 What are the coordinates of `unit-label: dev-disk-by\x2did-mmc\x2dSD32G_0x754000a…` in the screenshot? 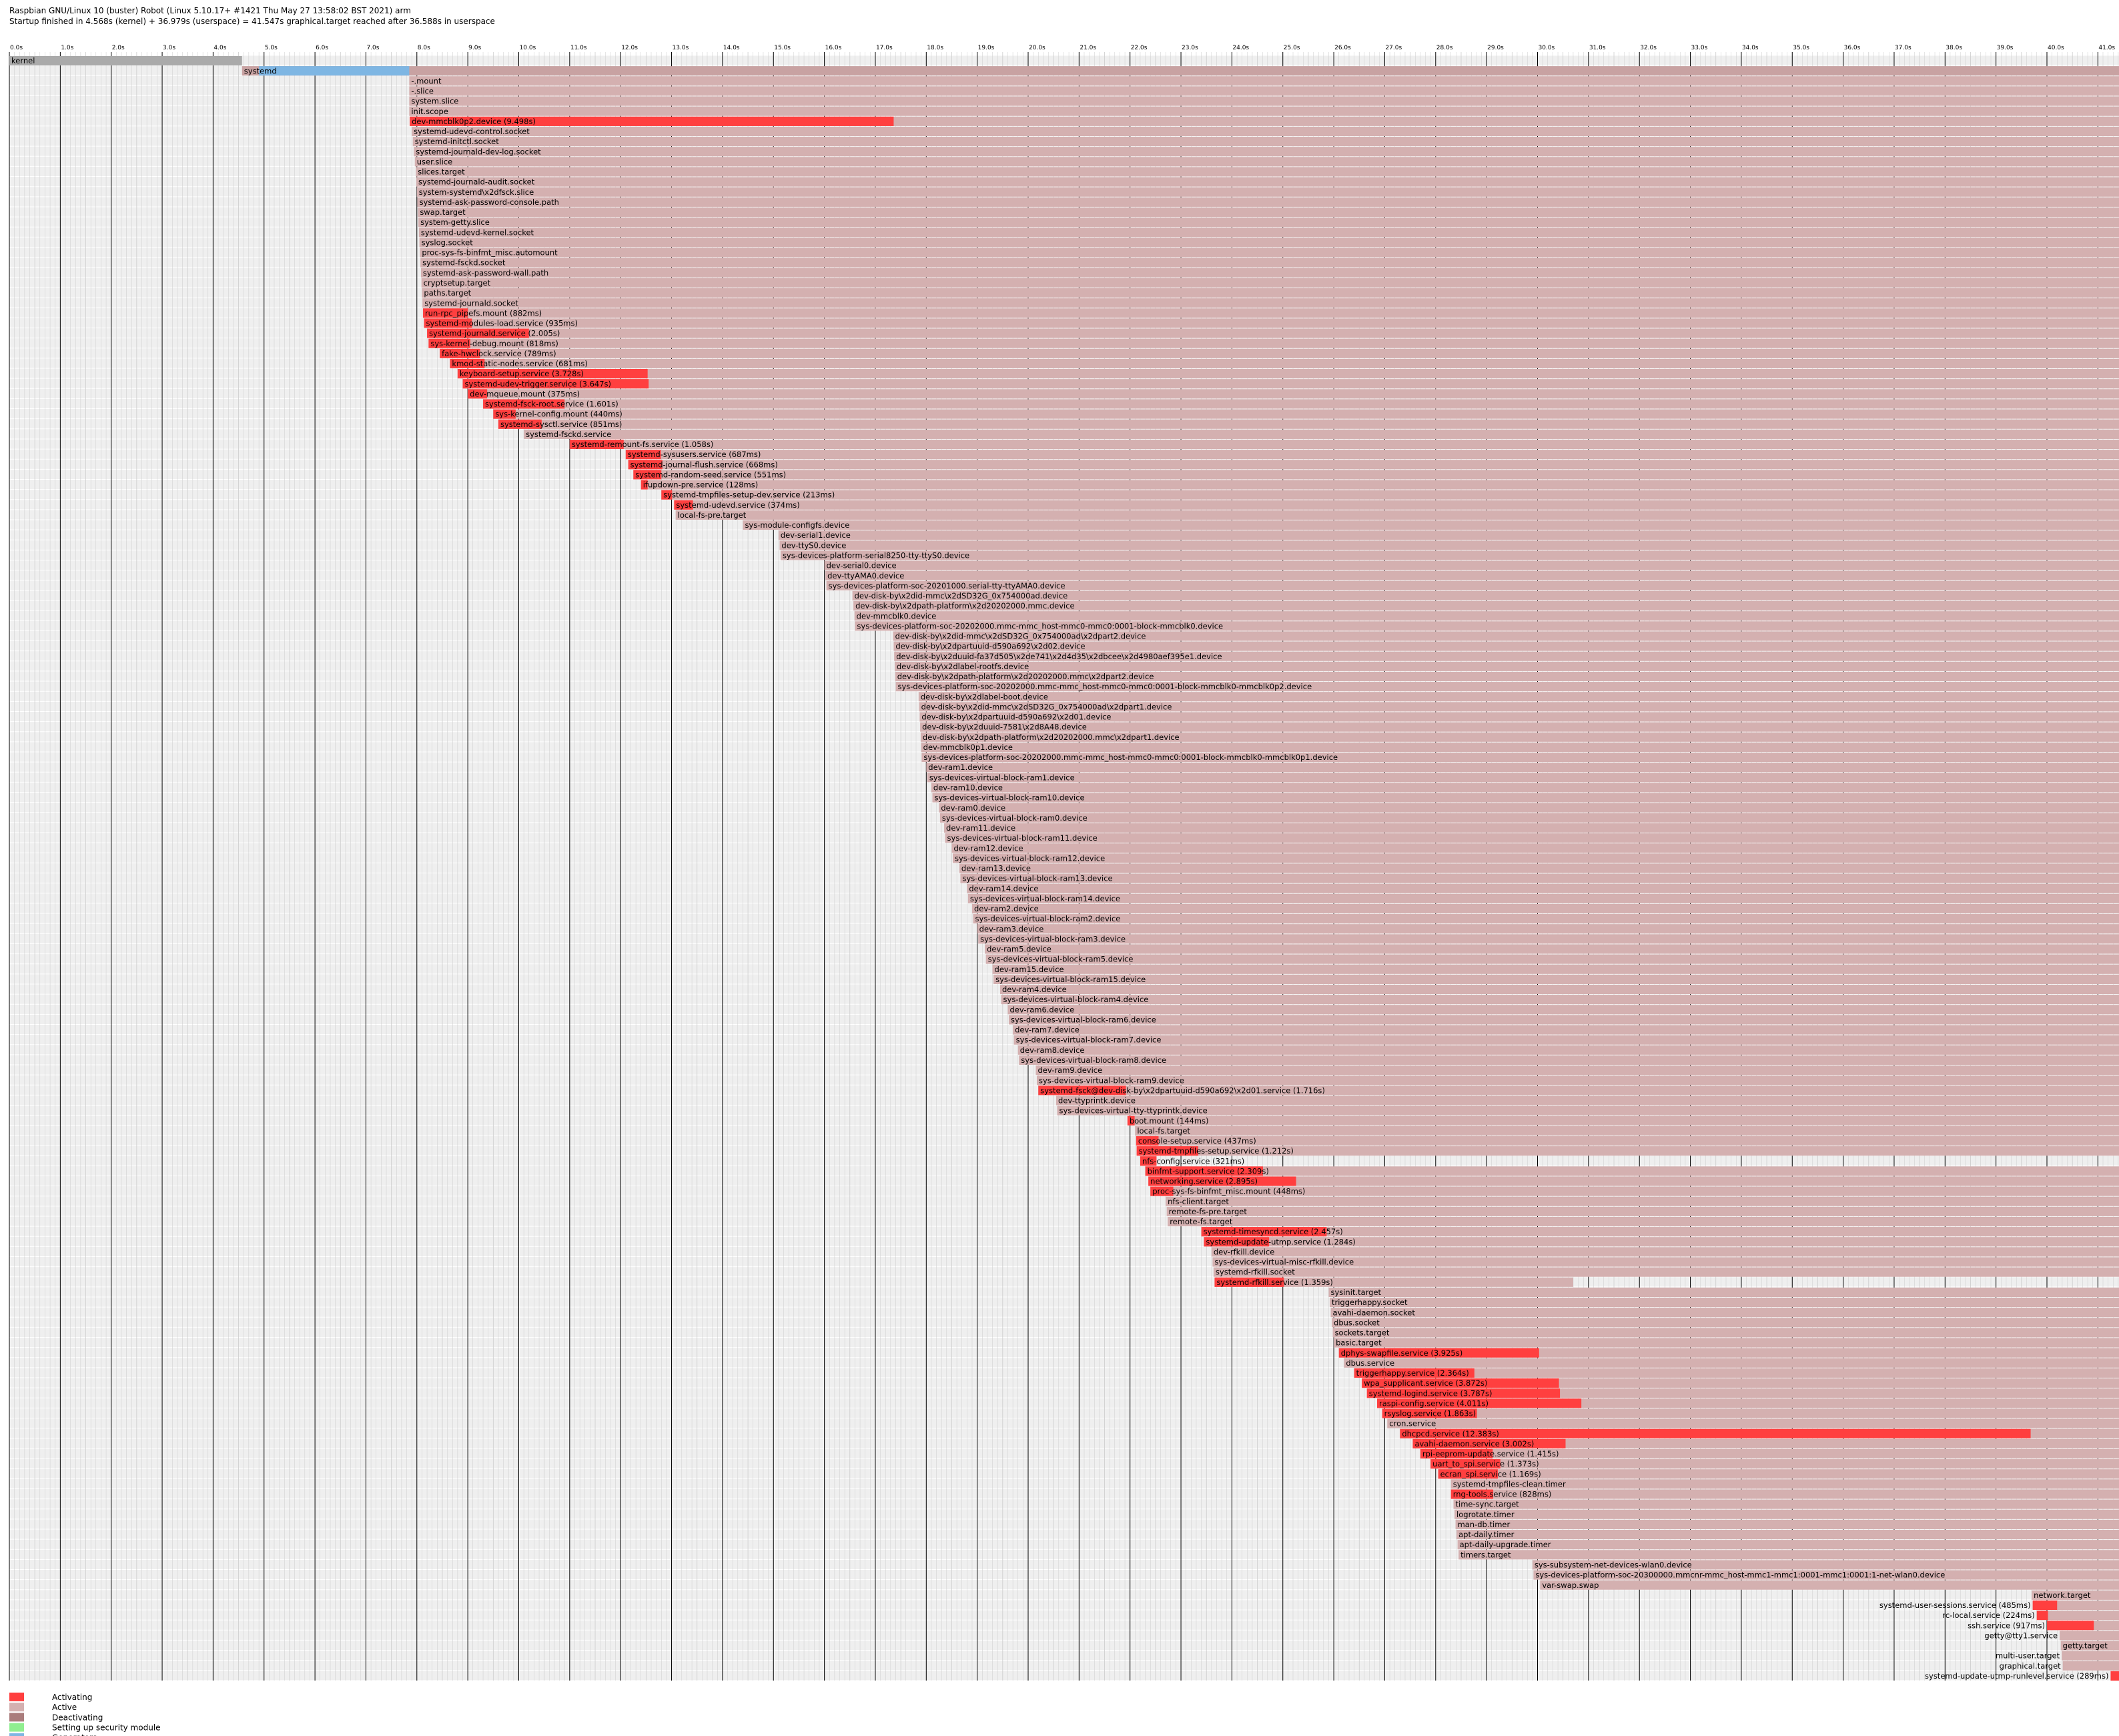 It's located at (1047, 706).